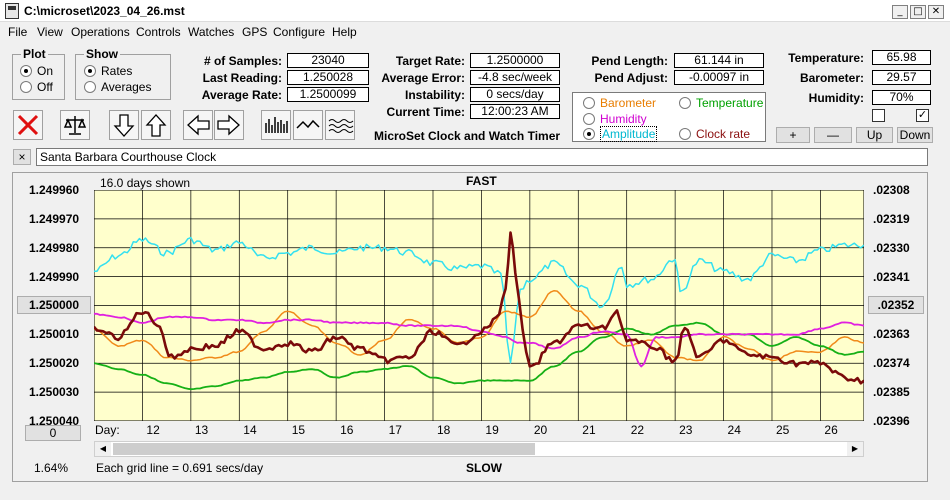 Image resolution: width=950 pixels, height=500 pixels. Describe the element at coordinates (479, 340) in the screenshot. I see `series-line-humidity` at that location.